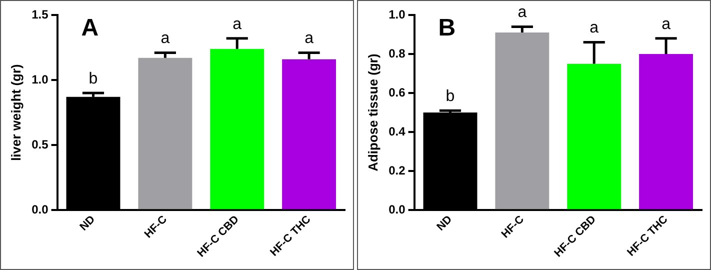  What do you see at coordinates (397, 131) in the screenshot?
I see `y-tick-label: 0.4` at bounding box center [397, 131].